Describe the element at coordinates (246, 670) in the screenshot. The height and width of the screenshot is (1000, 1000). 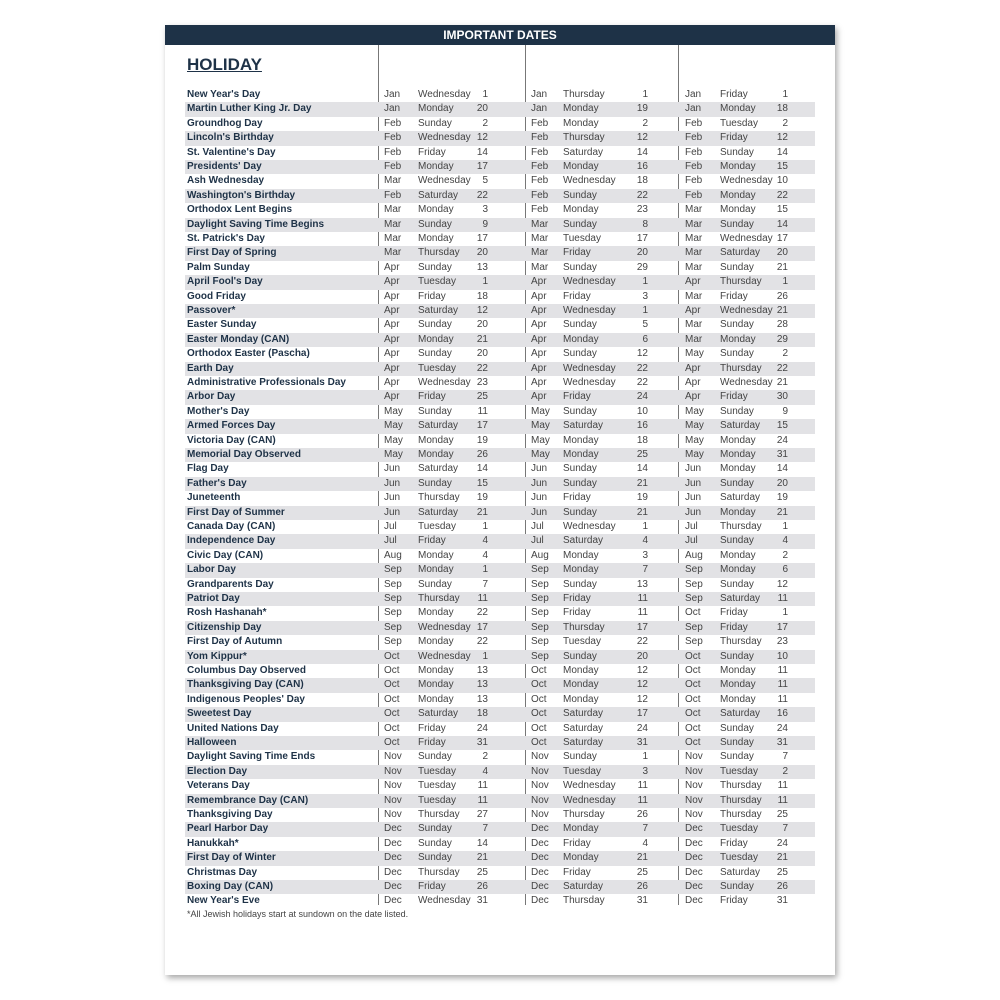
I see `holiday-name: Columbus Day Observed` at that location.